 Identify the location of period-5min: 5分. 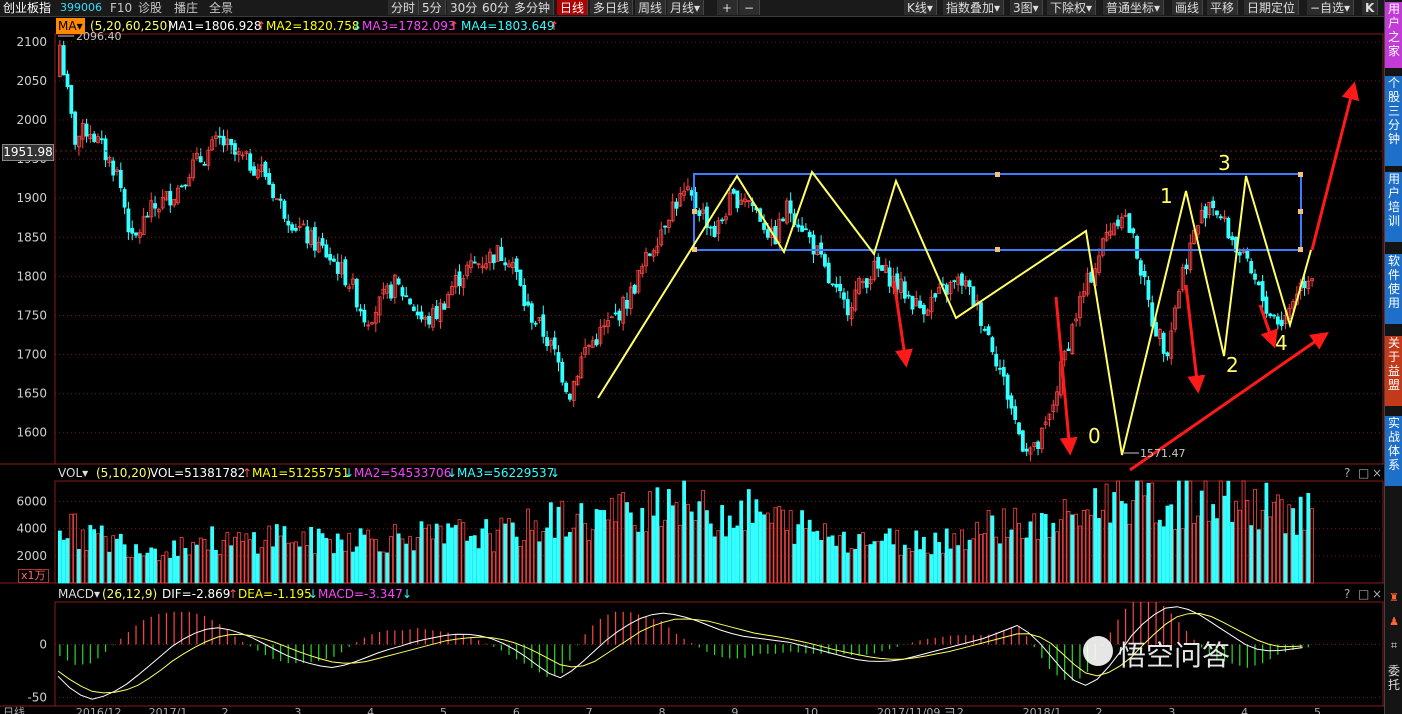
(432, 7).